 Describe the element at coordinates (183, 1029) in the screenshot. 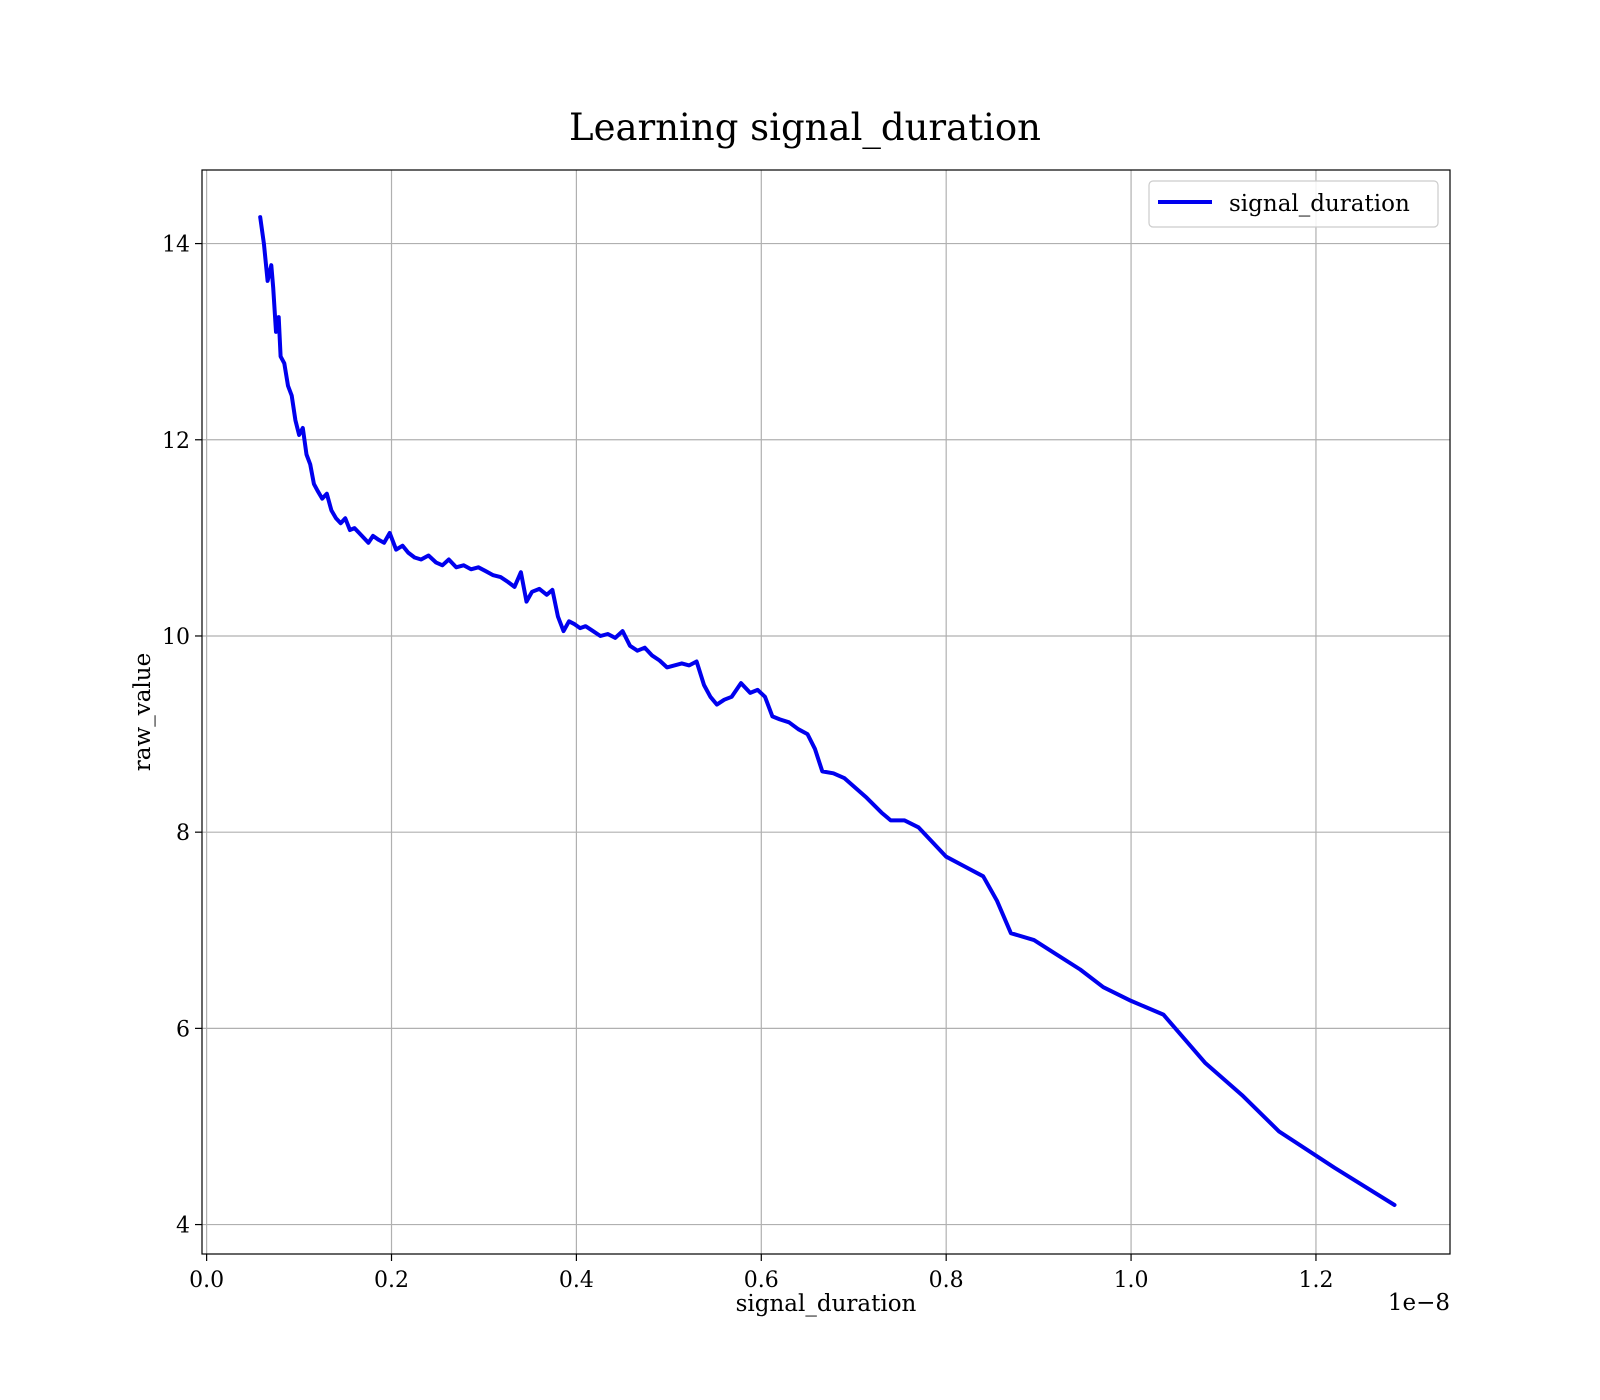

I see `y-tick-label: 6` at that location.